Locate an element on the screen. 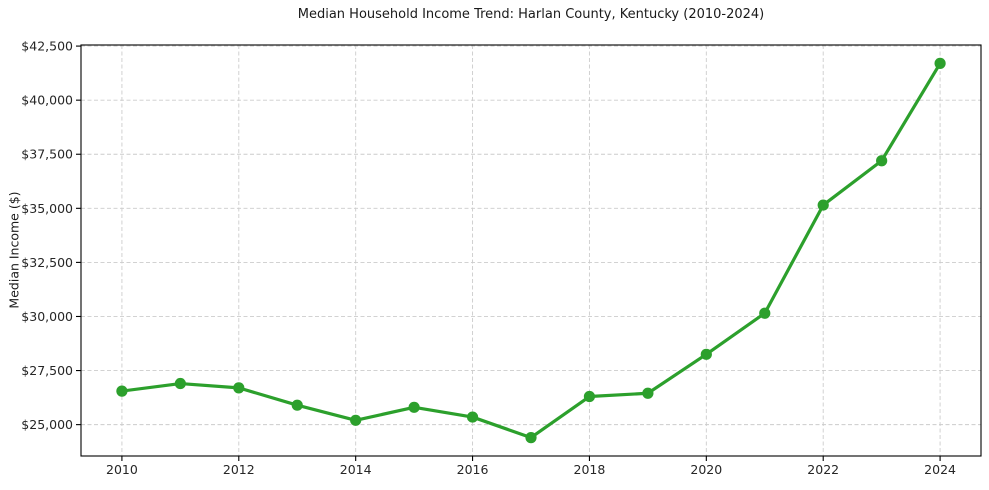 The width and height of the screenshot is (989, 490). x-tick-label: 2024 is located at coordinates (940, 469).